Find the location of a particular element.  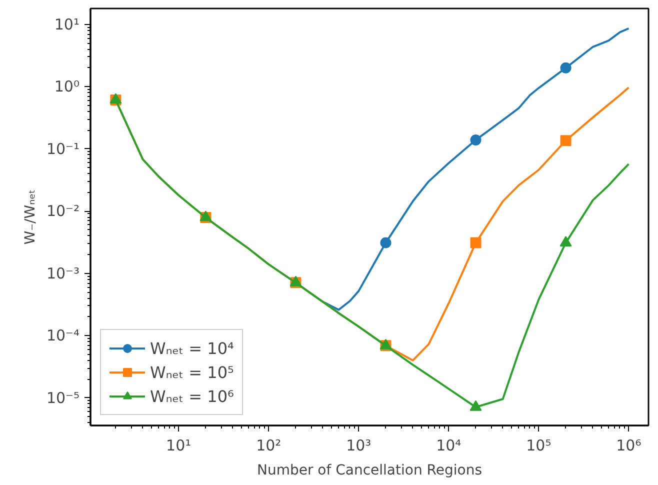

x-axis-title: Number of Cancellation Regions is located at coordinates (369, 470).